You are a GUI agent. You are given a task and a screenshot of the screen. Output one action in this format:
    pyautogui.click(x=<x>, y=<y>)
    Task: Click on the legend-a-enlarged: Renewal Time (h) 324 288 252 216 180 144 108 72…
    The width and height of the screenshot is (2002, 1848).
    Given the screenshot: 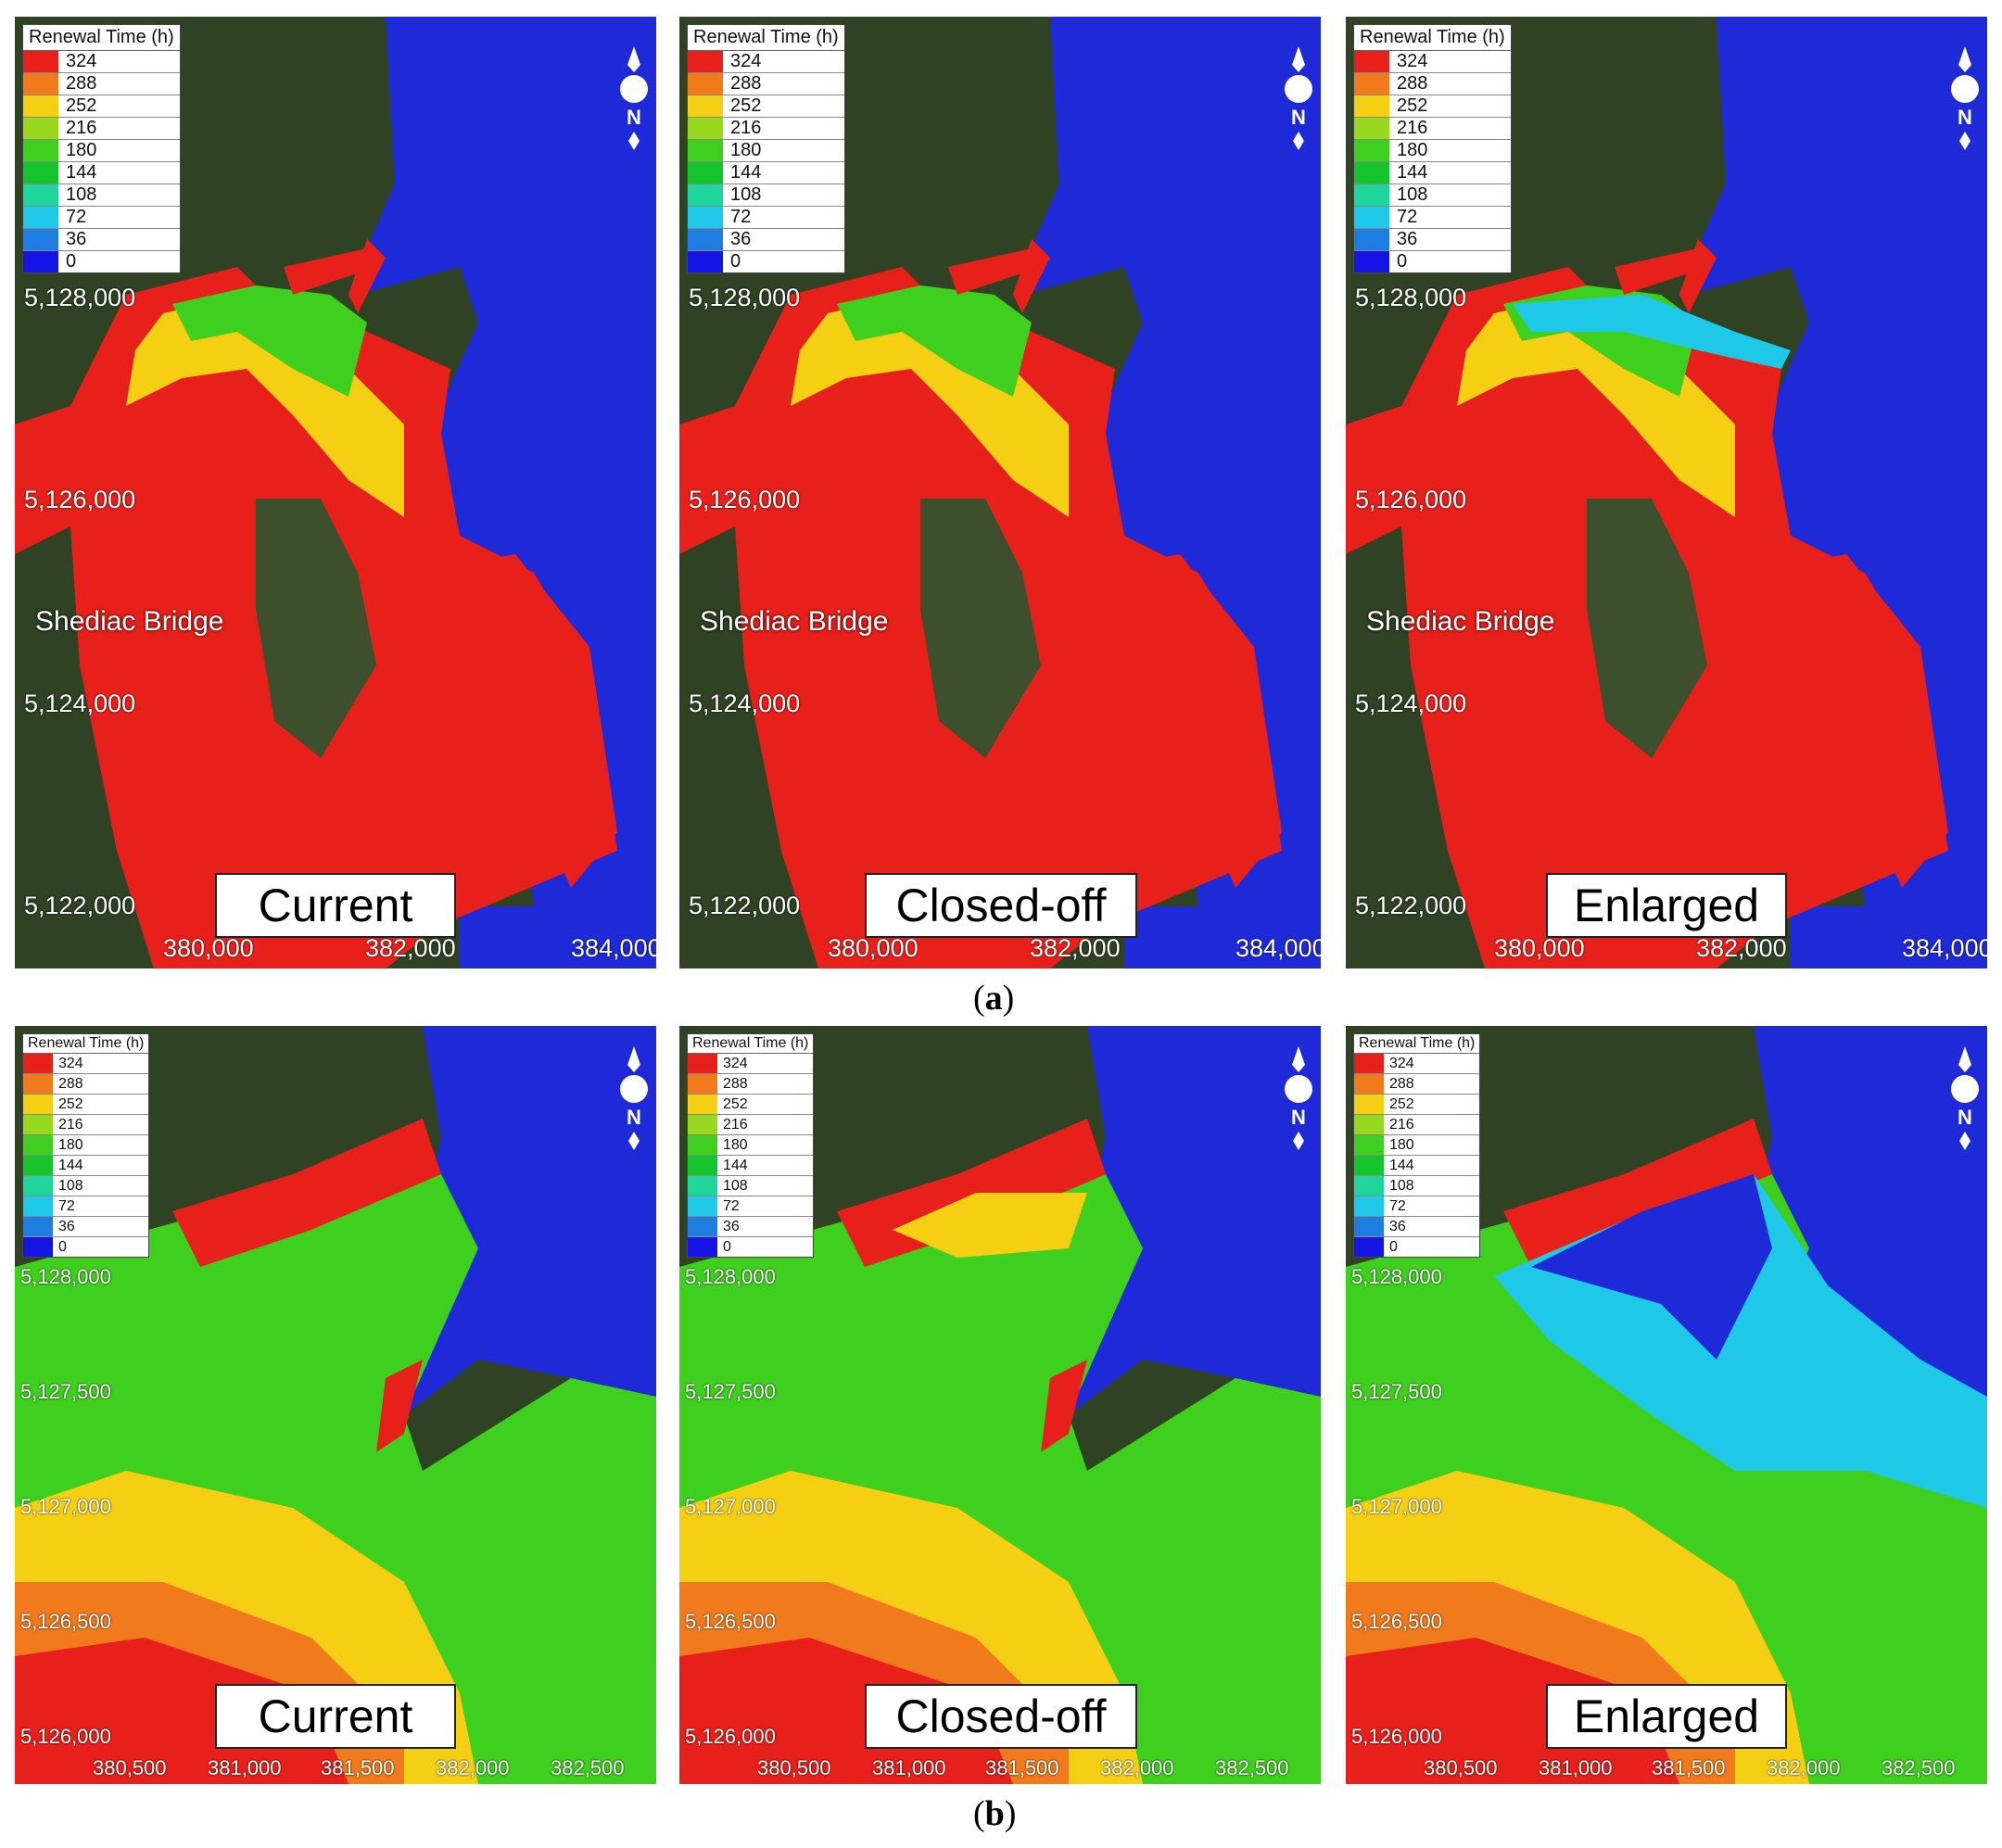 What is the action you would take?
    pyautogui.click(x=1432, y=148)
    